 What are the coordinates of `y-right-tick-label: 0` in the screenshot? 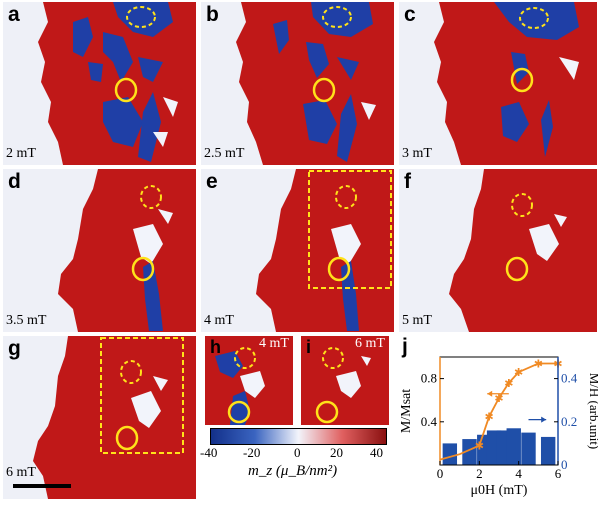 It's located at (564, 464).